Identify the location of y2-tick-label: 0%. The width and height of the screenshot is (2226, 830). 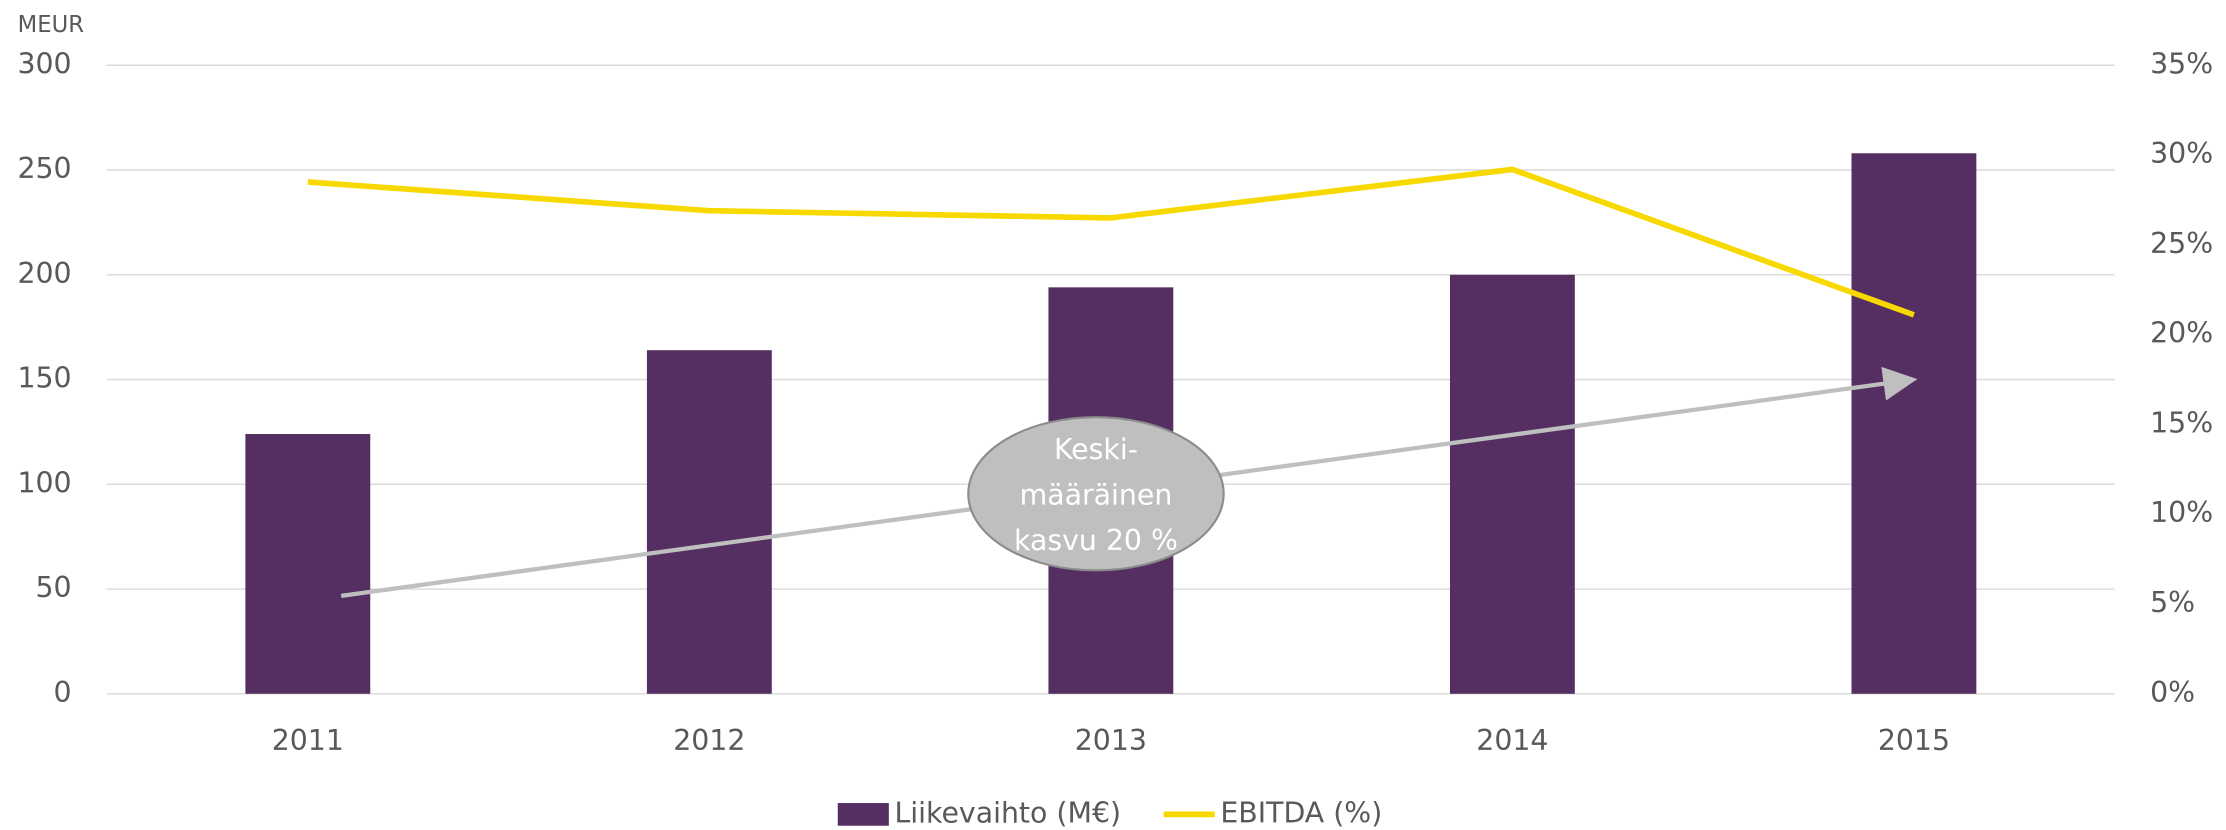
(2172, 692).